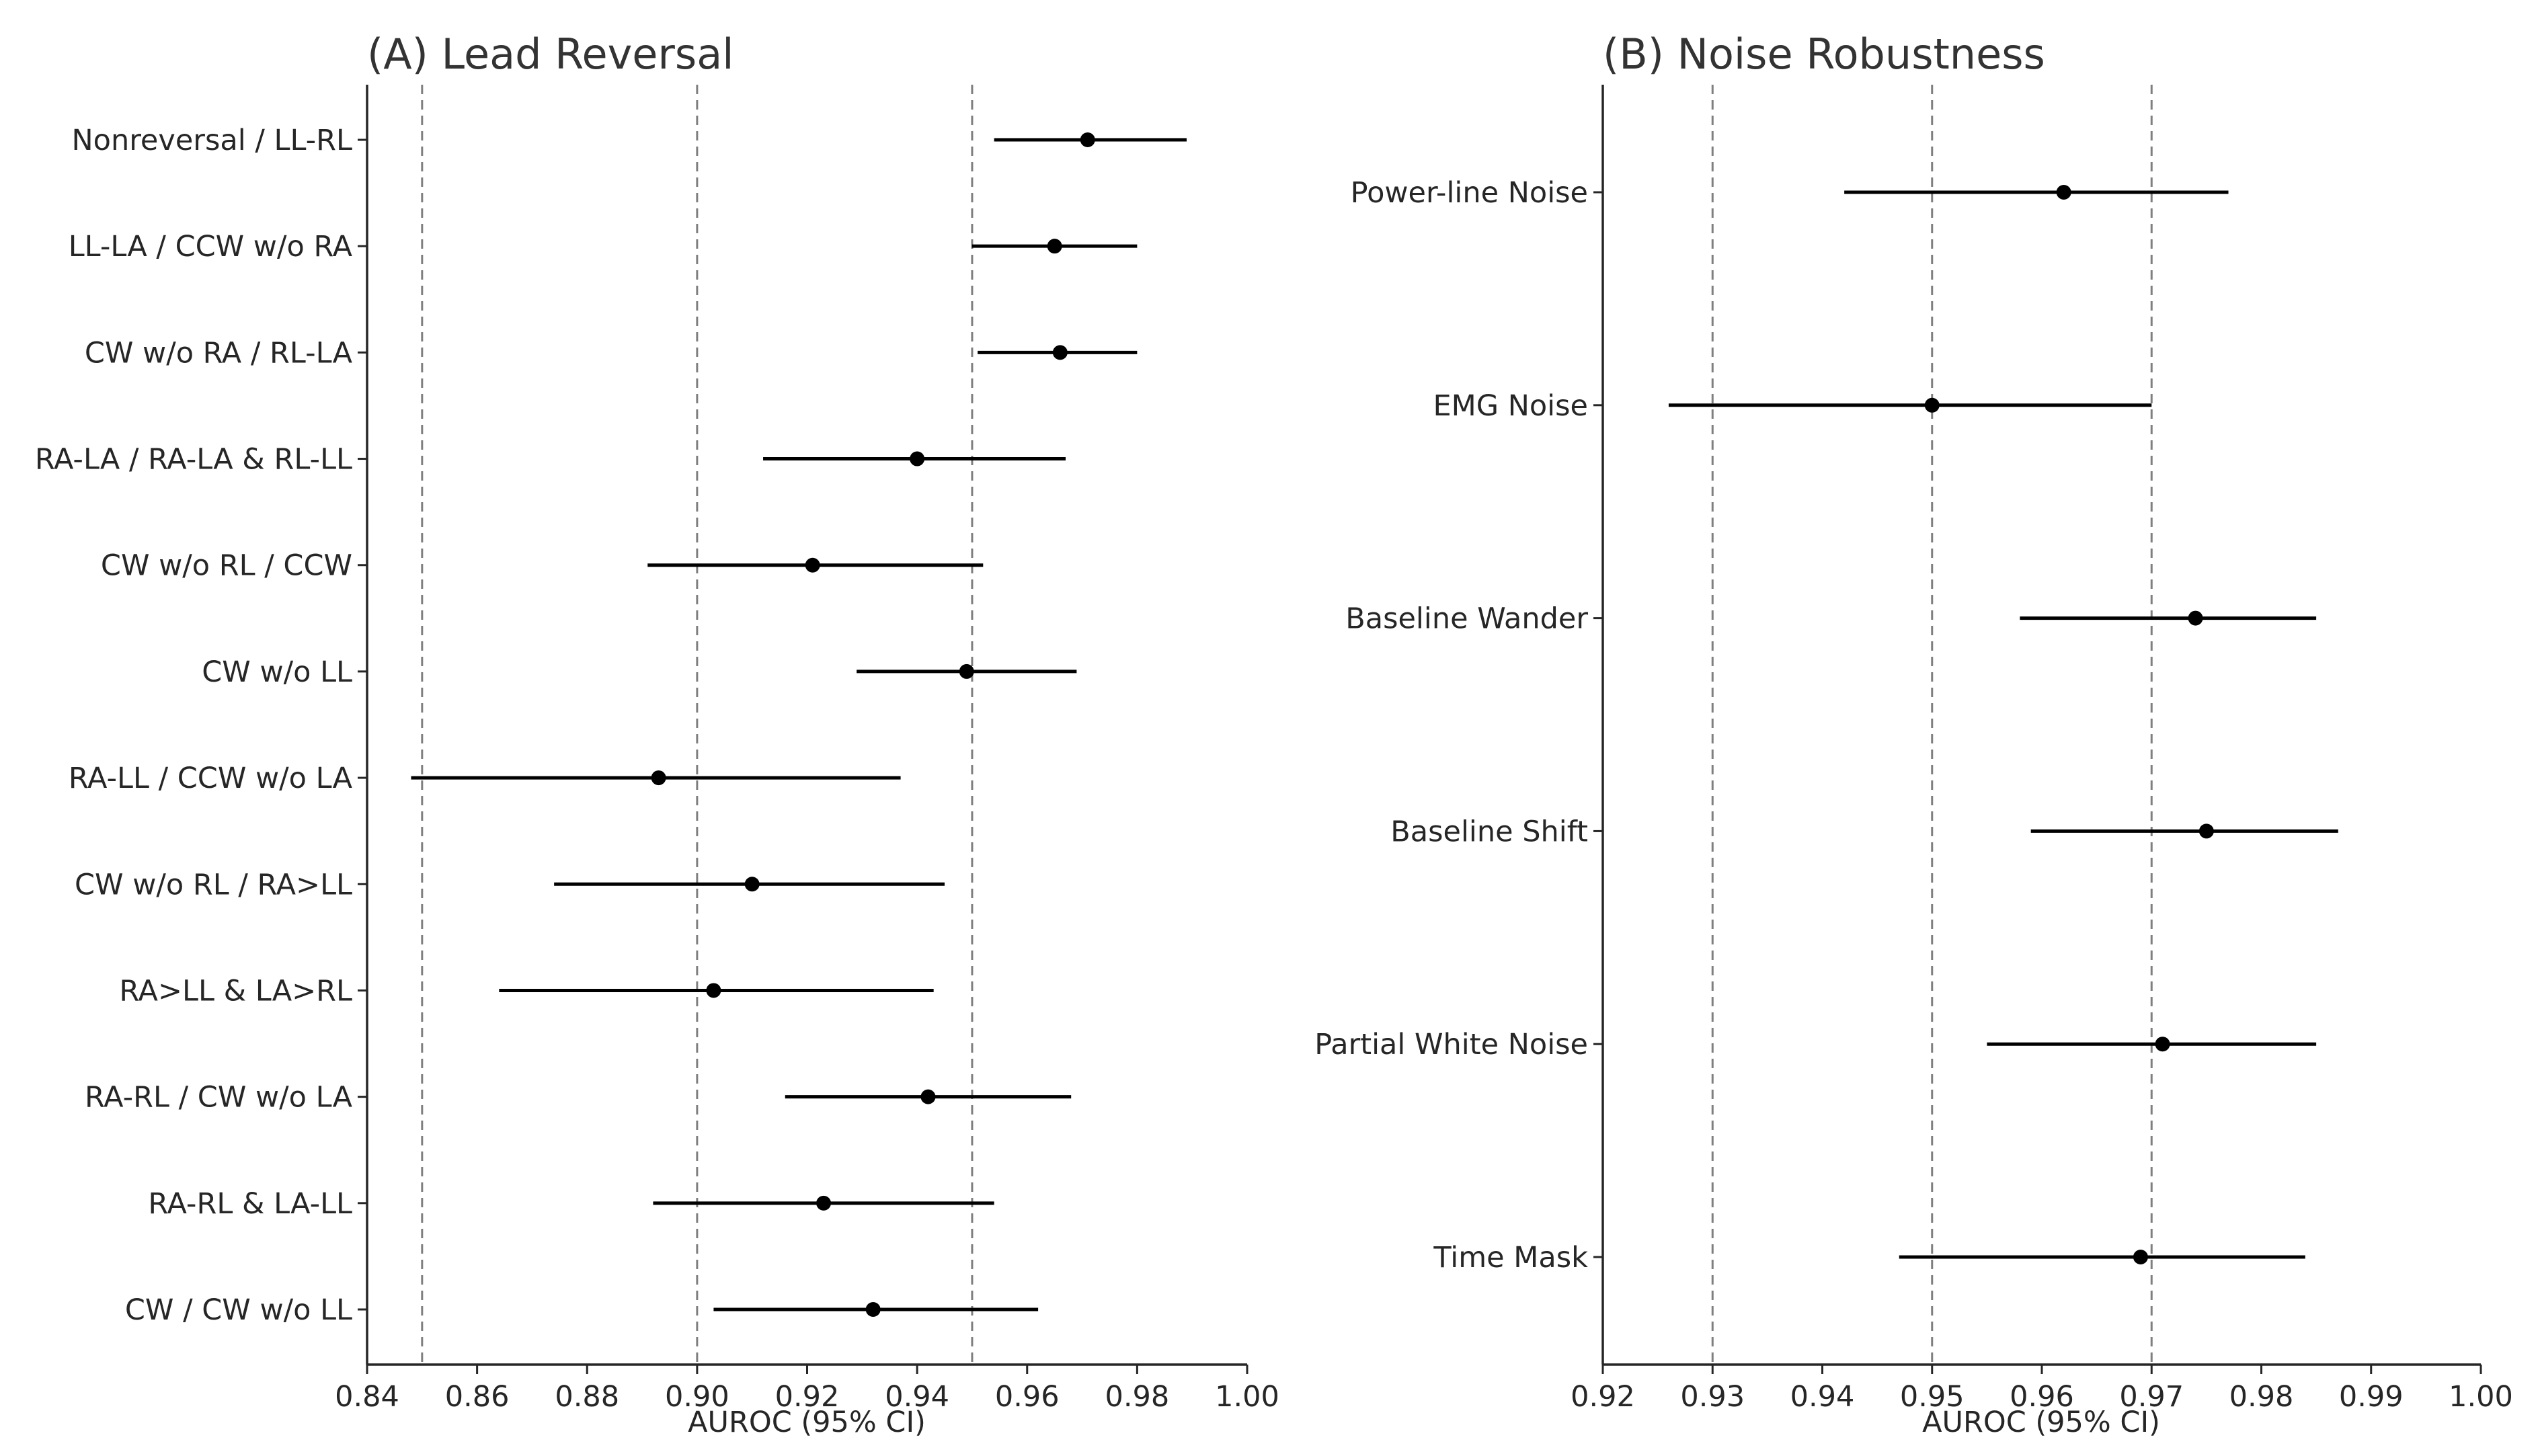 This screenshot has width=2538, height=1456. Describe the element at coordinates (917, 1397) in the screenshot. I see `panel-a-x-tick-label: 0.94` at that location.